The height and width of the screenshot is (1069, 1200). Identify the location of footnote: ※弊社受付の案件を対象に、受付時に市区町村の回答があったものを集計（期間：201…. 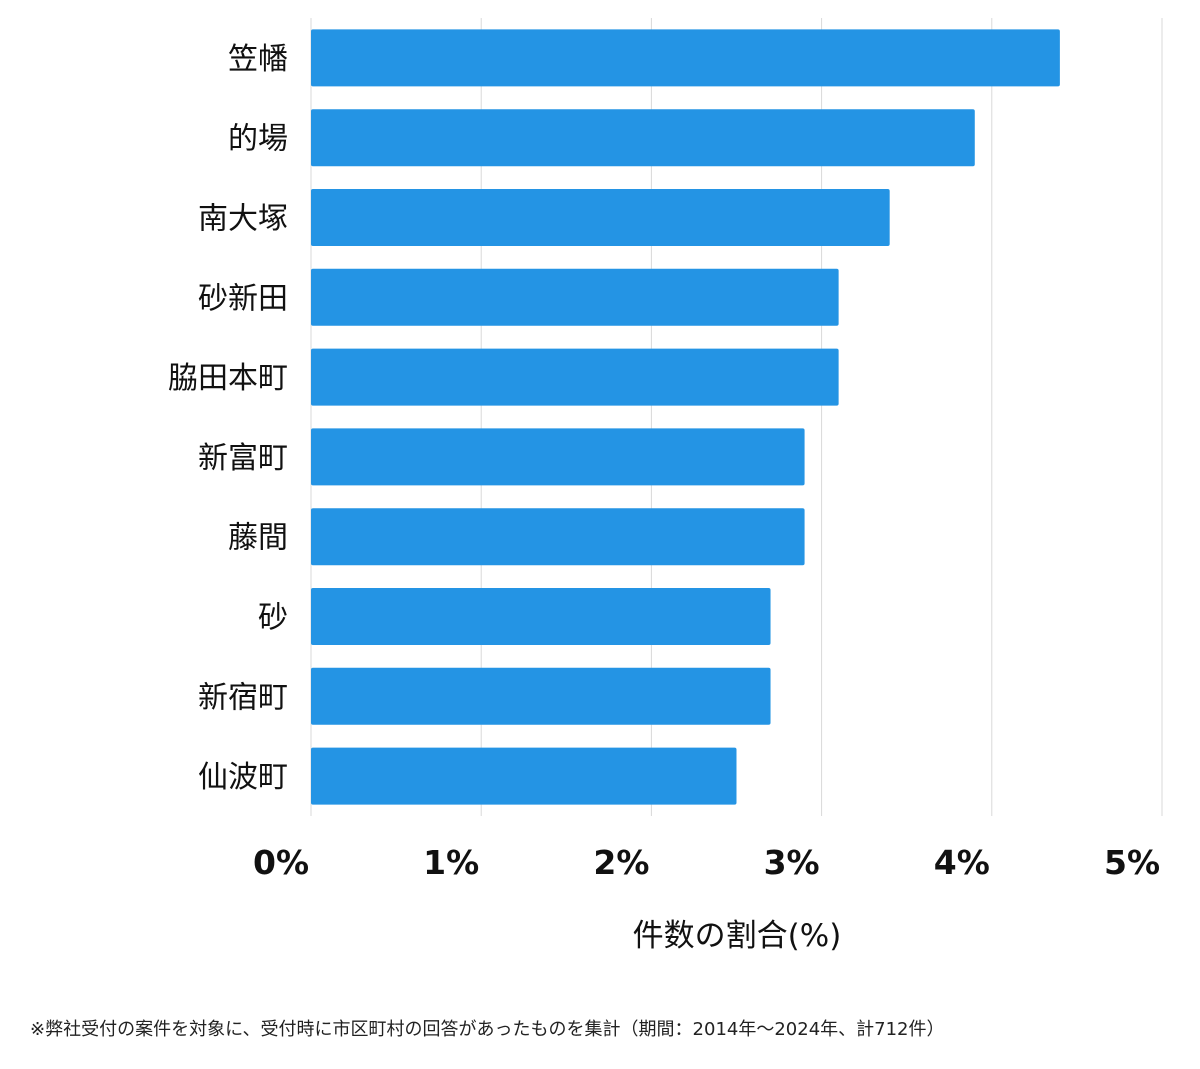
(487, 1029).